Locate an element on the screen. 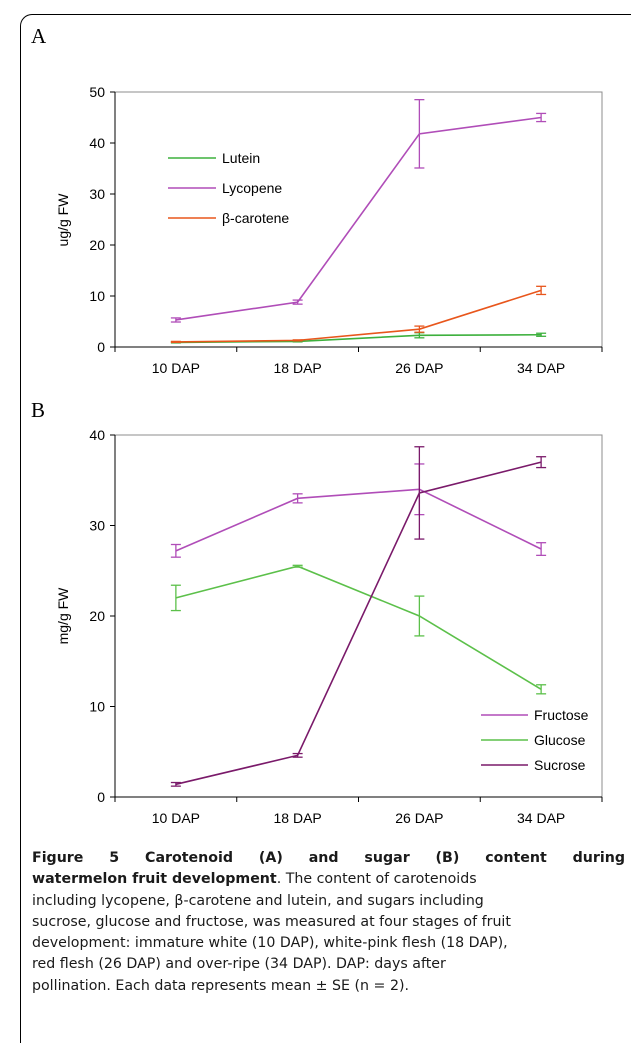 The height and width of the screenshot is (1046, 633). y-axis-label: ug/g FW is located at coordinates (63, 220).